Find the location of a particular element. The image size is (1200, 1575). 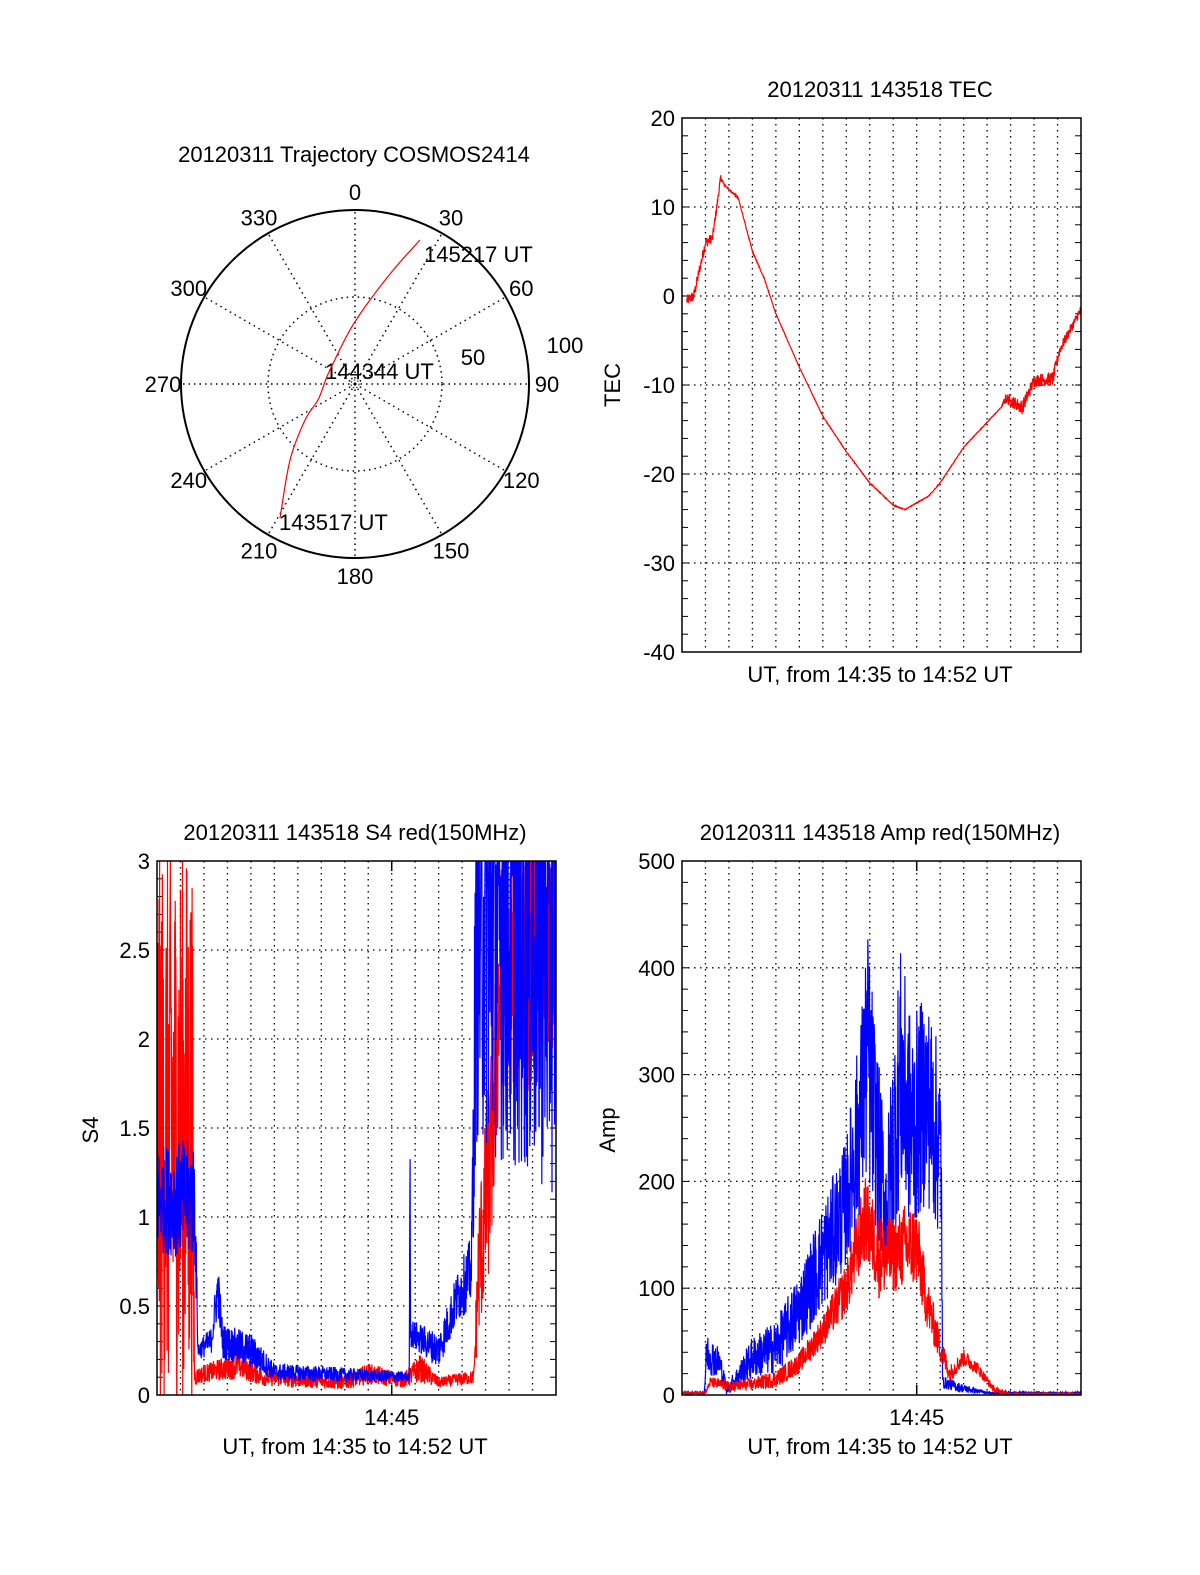

angle-tick-label: 270 is located at coordinates (163, 384).